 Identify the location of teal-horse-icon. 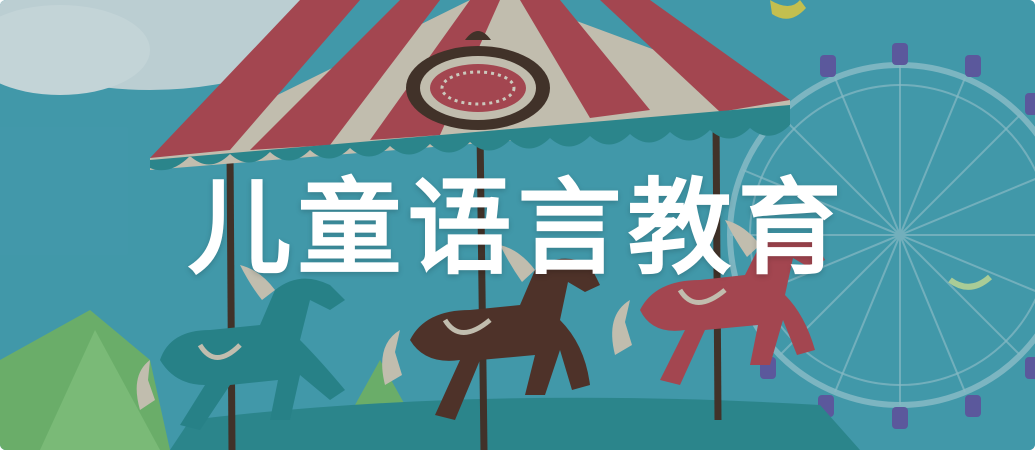
(240, 347).